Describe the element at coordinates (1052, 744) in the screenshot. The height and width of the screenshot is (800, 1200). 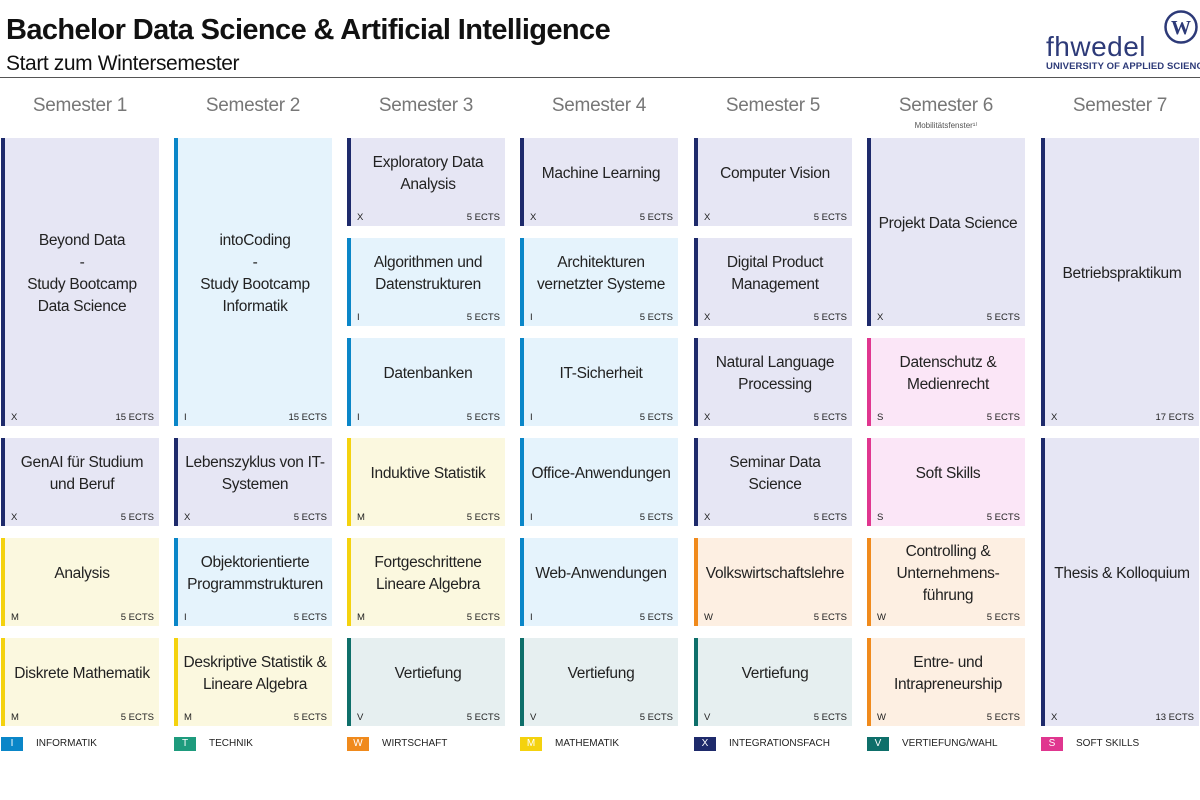
I see `legend-swatch: S` at that location.